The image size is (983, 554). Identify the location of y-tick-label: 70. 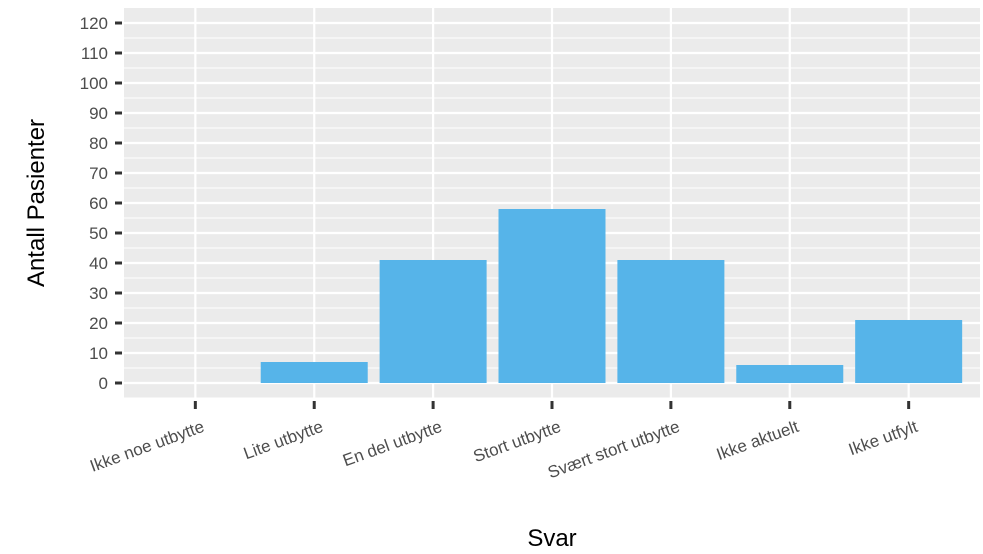
(98, 173).